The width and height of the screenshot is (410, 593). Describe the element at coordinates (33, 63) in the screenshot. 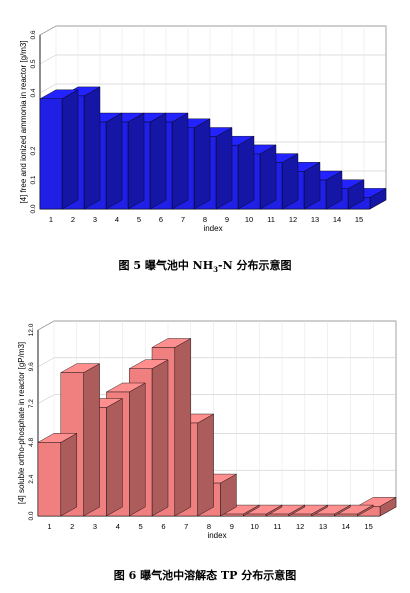

I see `y-tick-label: 0.5` at that location.